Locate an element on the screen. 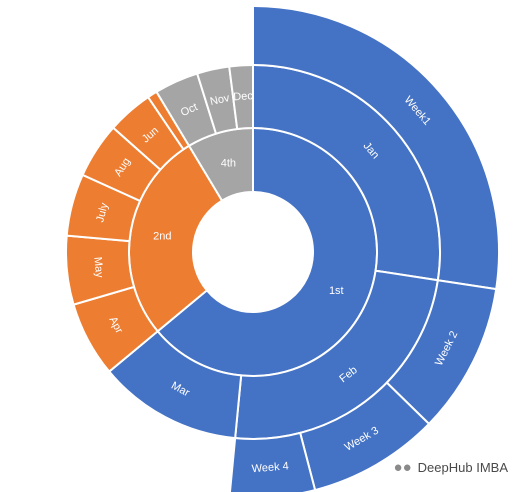 This screenshot has width=522, height=492. label-4th: 4th is located at coordinates (228, 163).